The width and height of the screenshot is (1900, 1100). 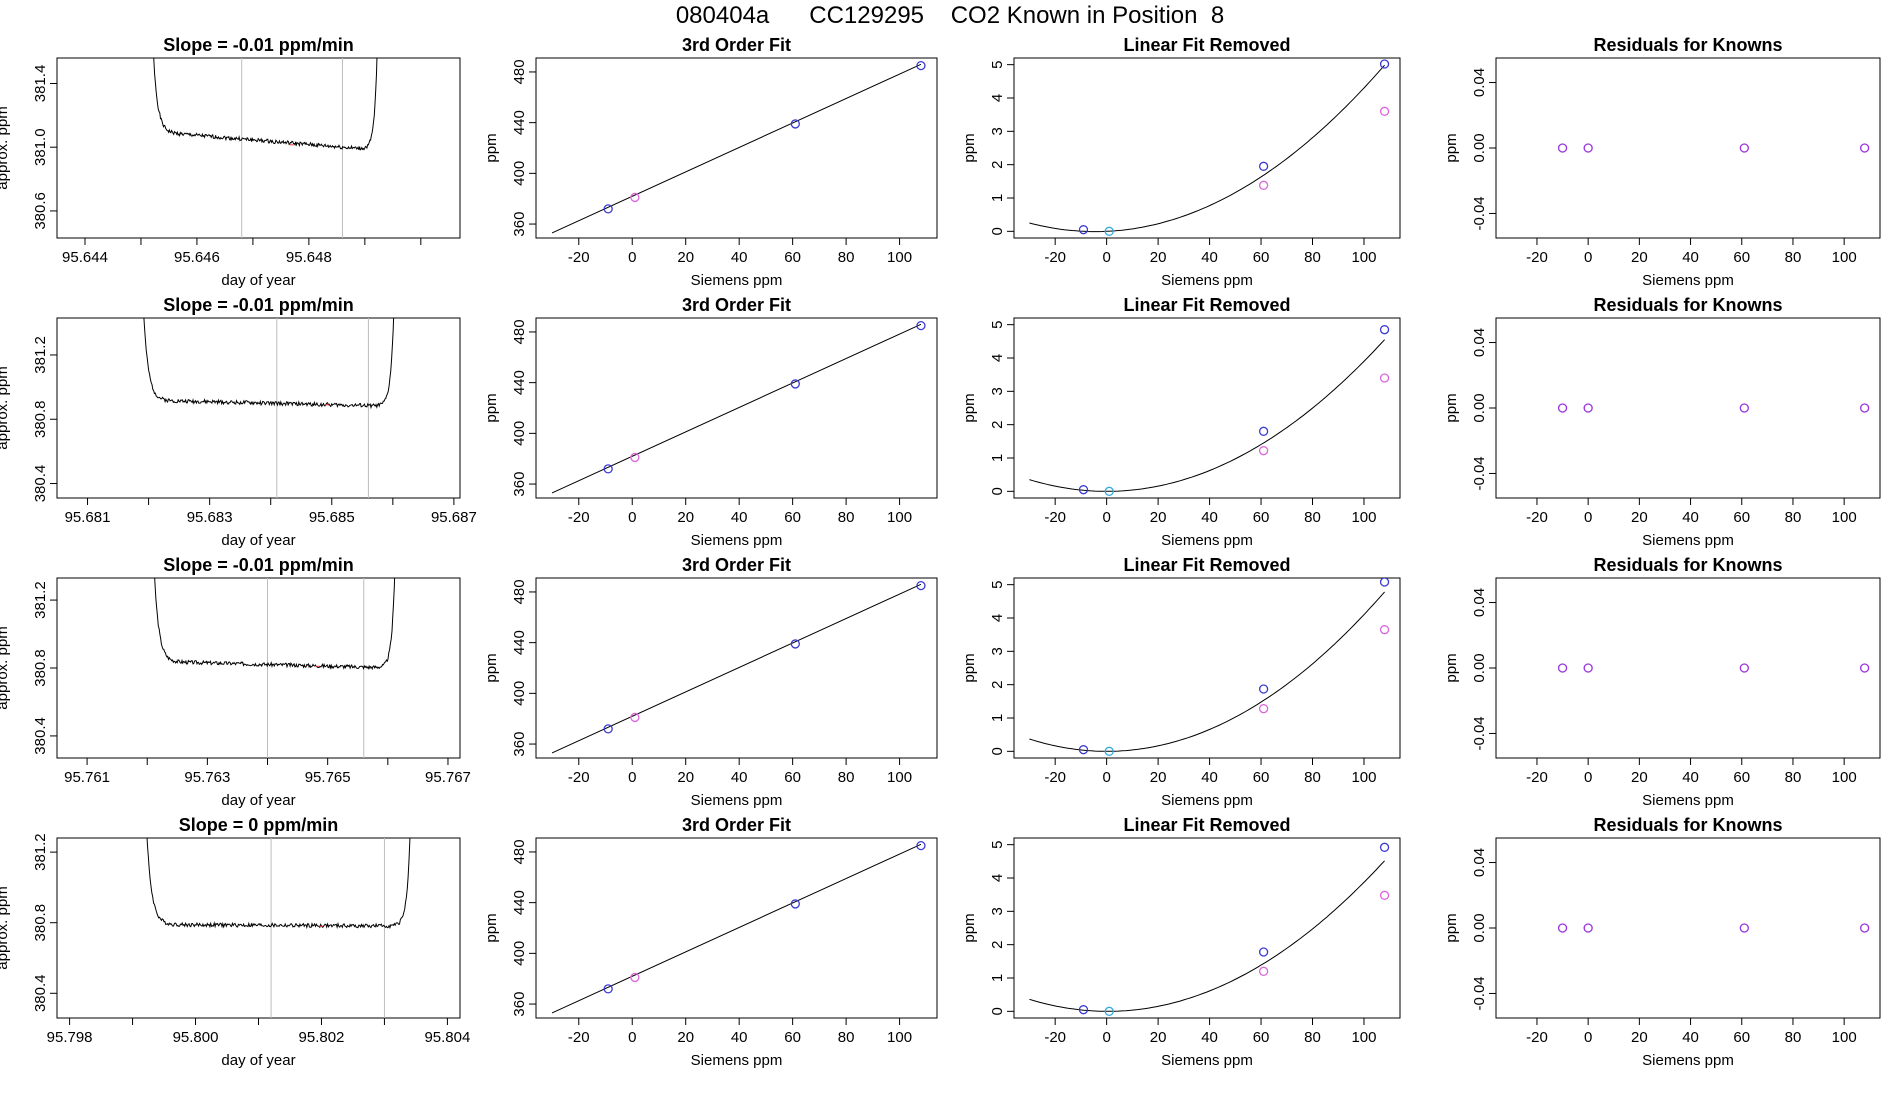 What do you see at coordinates (278, 884) in the screenshot?
I see `ppm-trace` at bounding box center [278, 884].